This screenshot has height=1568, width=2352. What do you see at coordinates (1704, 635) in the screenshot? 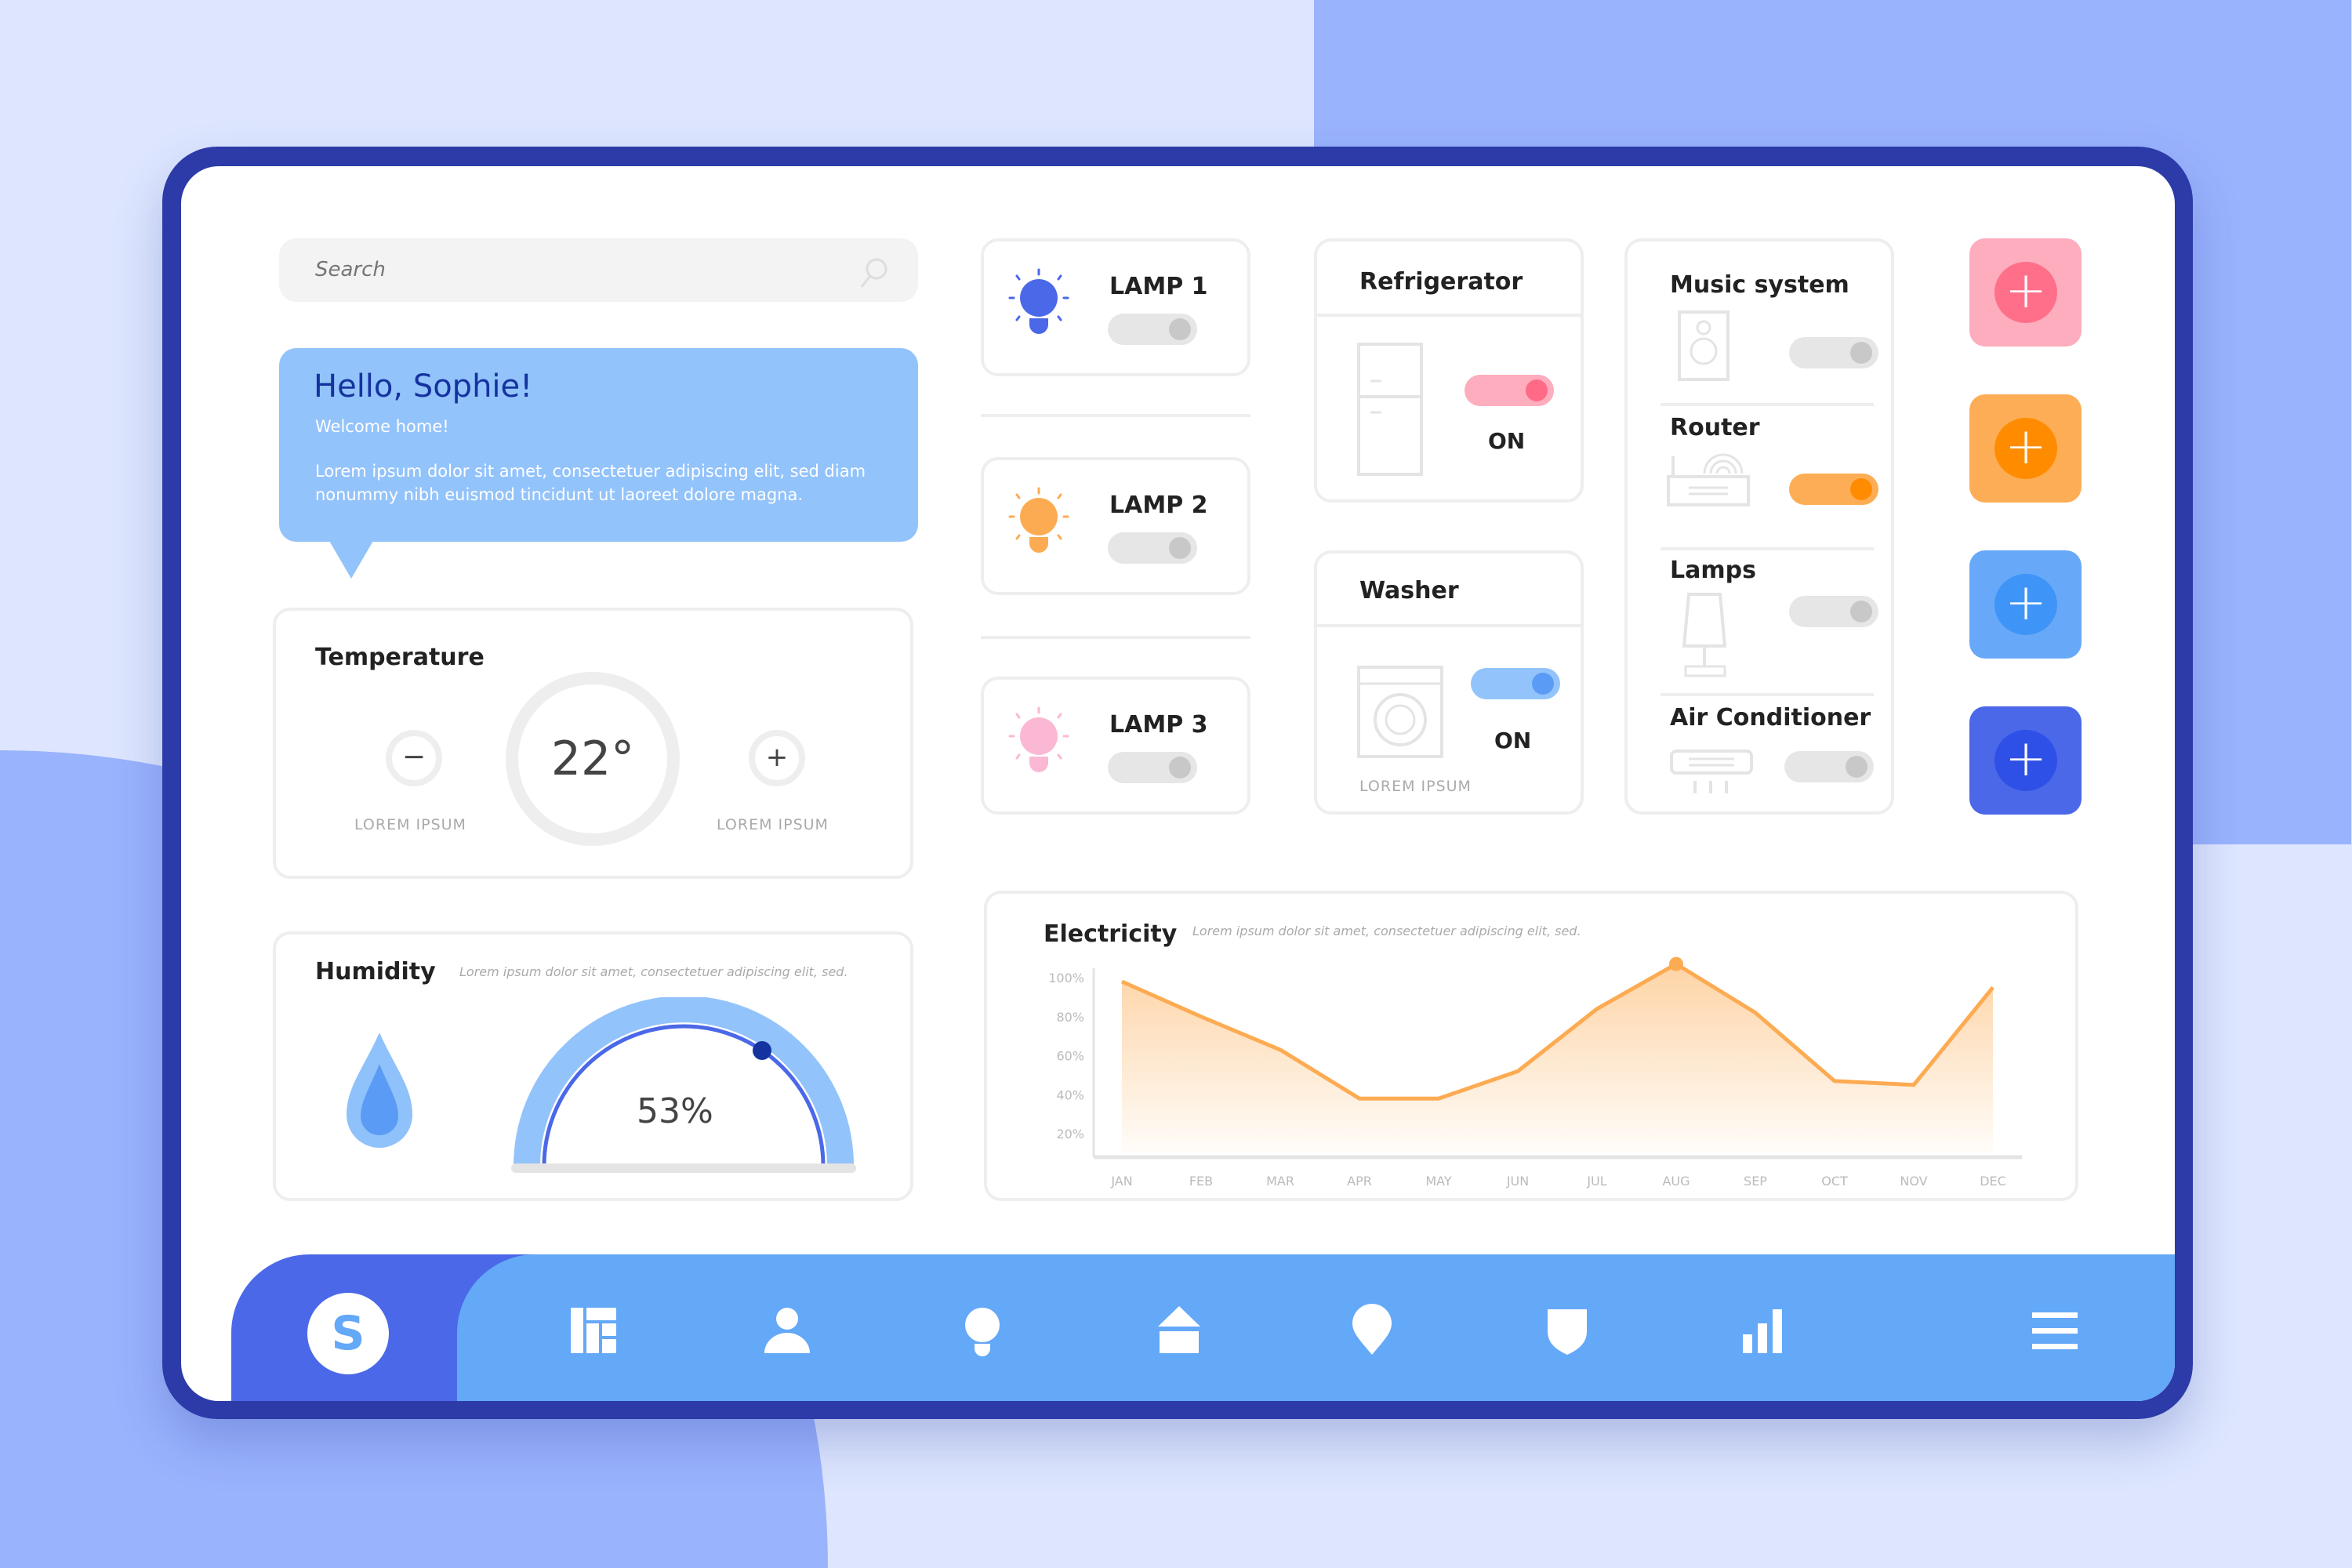
I see `table-lamp-icon` at bounding box center [1704, 635].